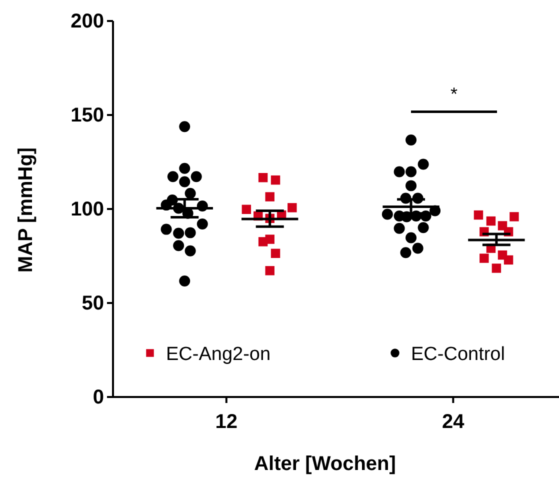  I want to click on y-tick-label: 100, so click(87, 209).